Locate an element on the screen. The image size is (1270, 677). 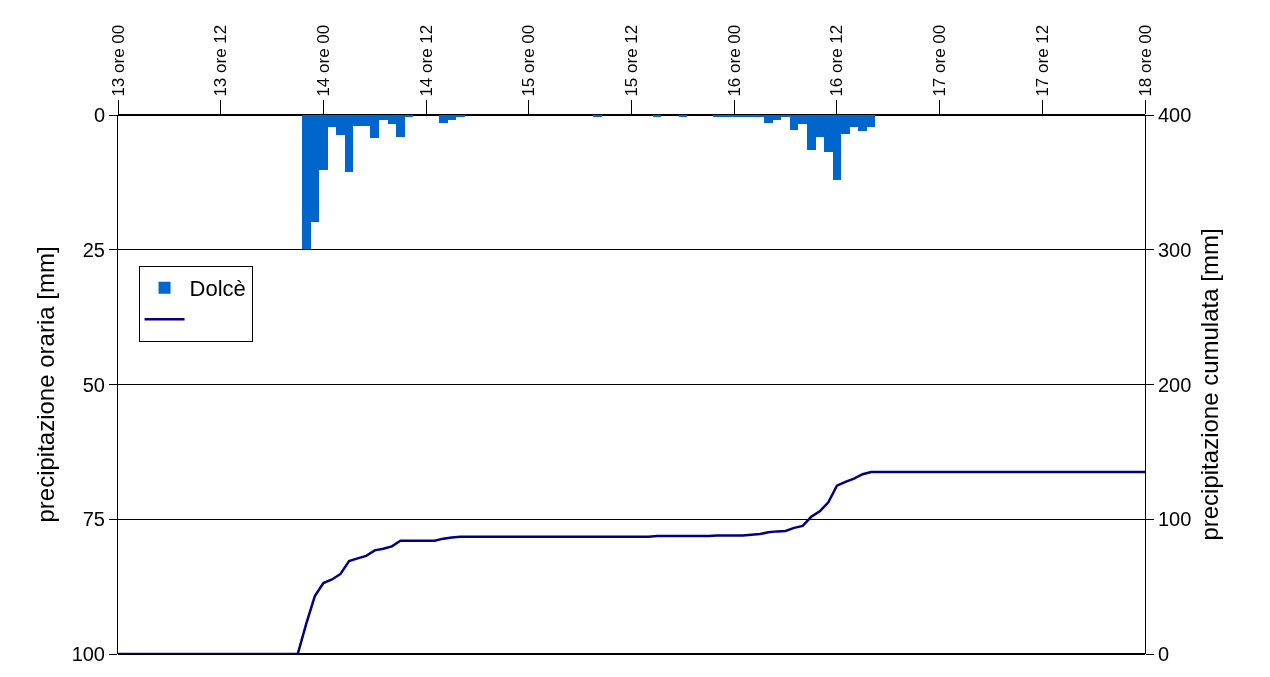
y-axis-title: precipitazione oraria [mm] is located at coordinates (45, 384).